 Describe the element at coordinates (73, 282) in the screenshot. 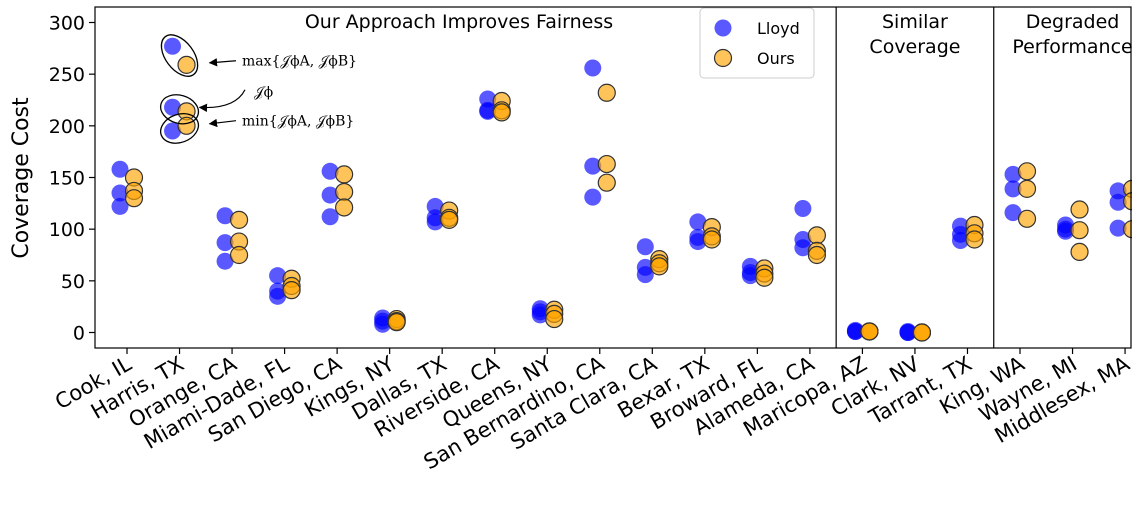

I see `y-tick-label: 50` at that location.